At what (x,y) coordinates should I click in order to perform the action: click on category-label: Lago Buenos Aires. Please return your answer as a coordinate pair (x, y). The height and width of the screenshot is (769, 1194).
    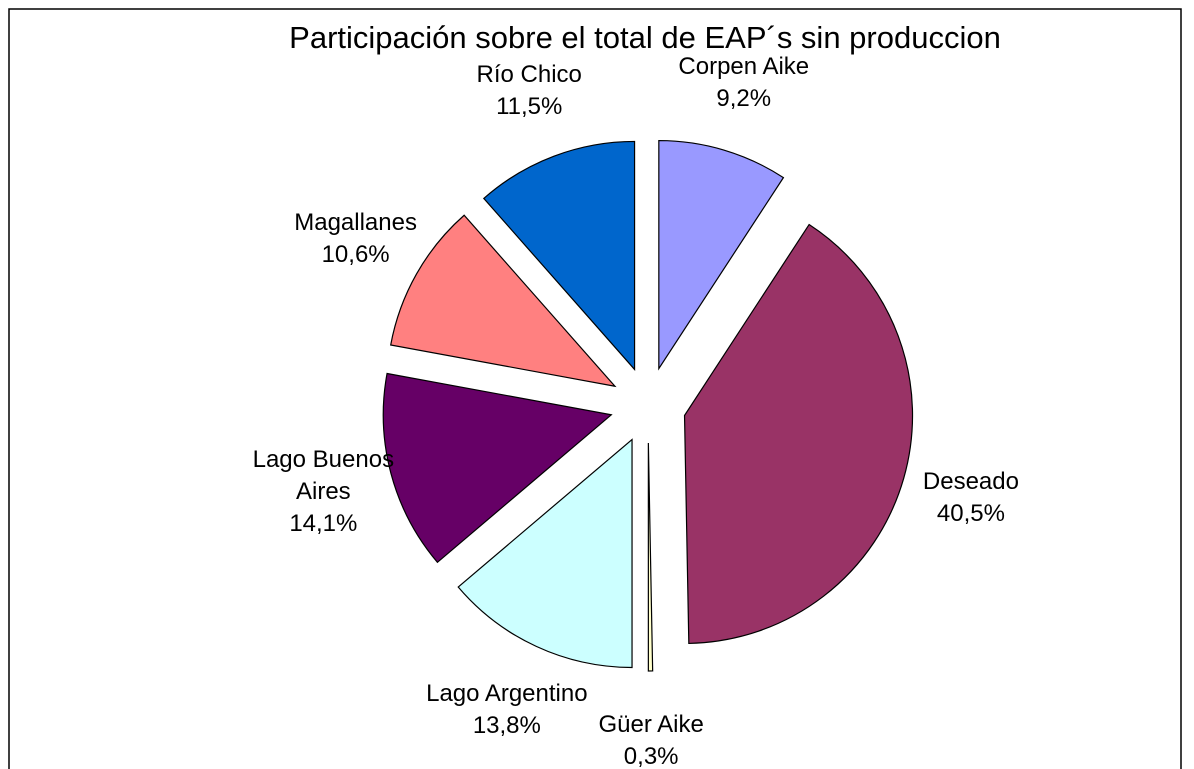
    Looking at the image, I should click on (323, 475).